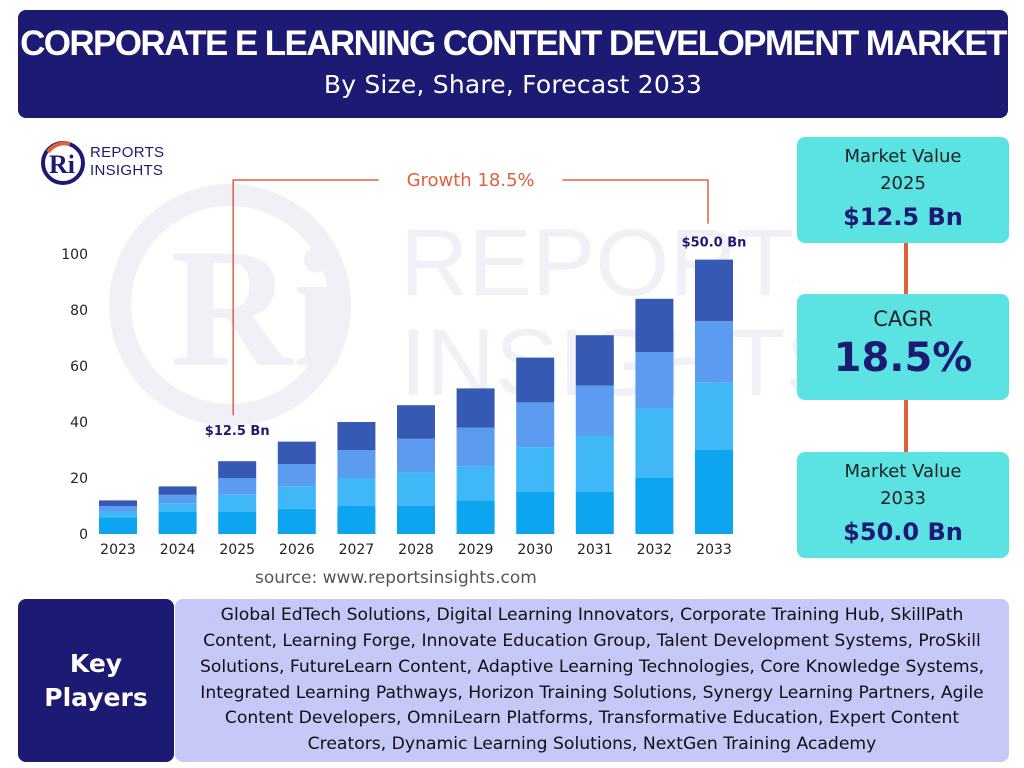 The width and height of the screenshot is (1024, 768). Describe the element at coordinates (903, 498) in the screenshot. I see `stat-year: 2033` at that location.